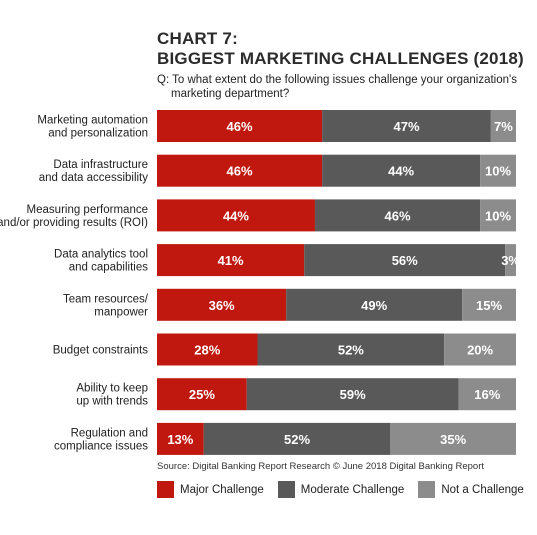  I want to click on category-label: Regulation and compliance issues, so click(101, 439).